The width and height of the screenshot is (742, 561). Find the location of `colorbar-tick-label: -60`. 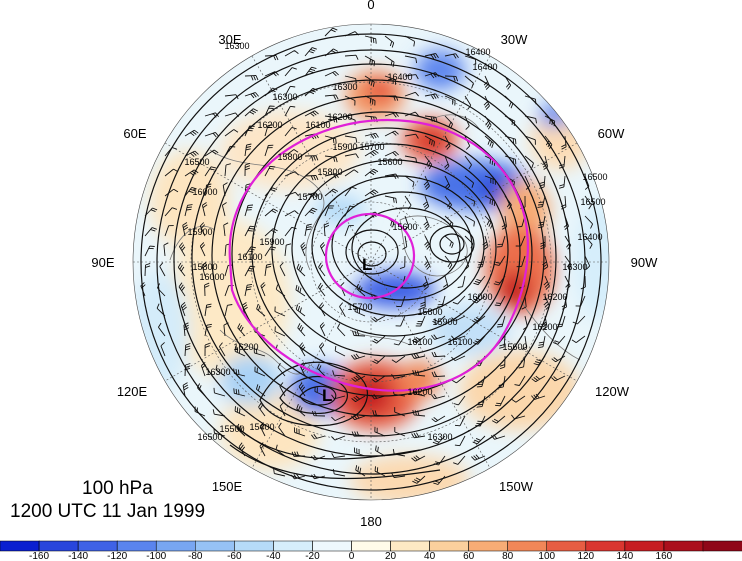

colorbar-tick-label: -60 is located at coordinates (234, 556).